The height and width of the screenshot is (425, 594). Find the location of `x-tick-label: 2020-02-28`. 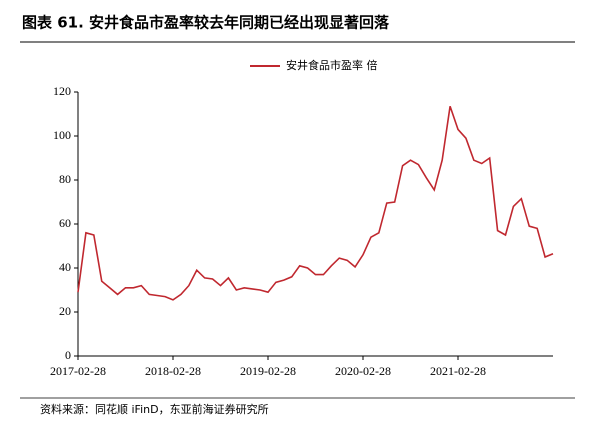

x-tick-label: 2020-02-28 is located at coordinates (363, 371).